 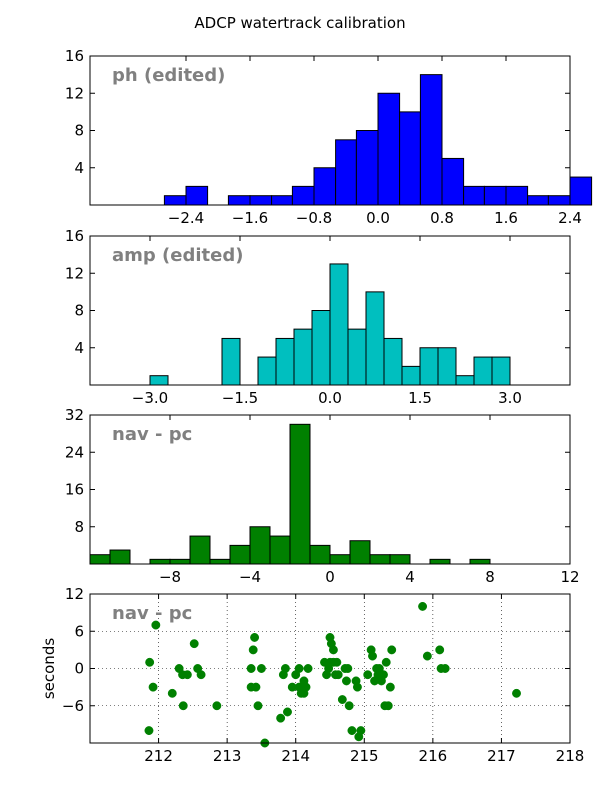 What do you see at coordinates (510, 398) in the screenshot?
I see `x-tick-label: 3.0` at bounding box center [510, 398].